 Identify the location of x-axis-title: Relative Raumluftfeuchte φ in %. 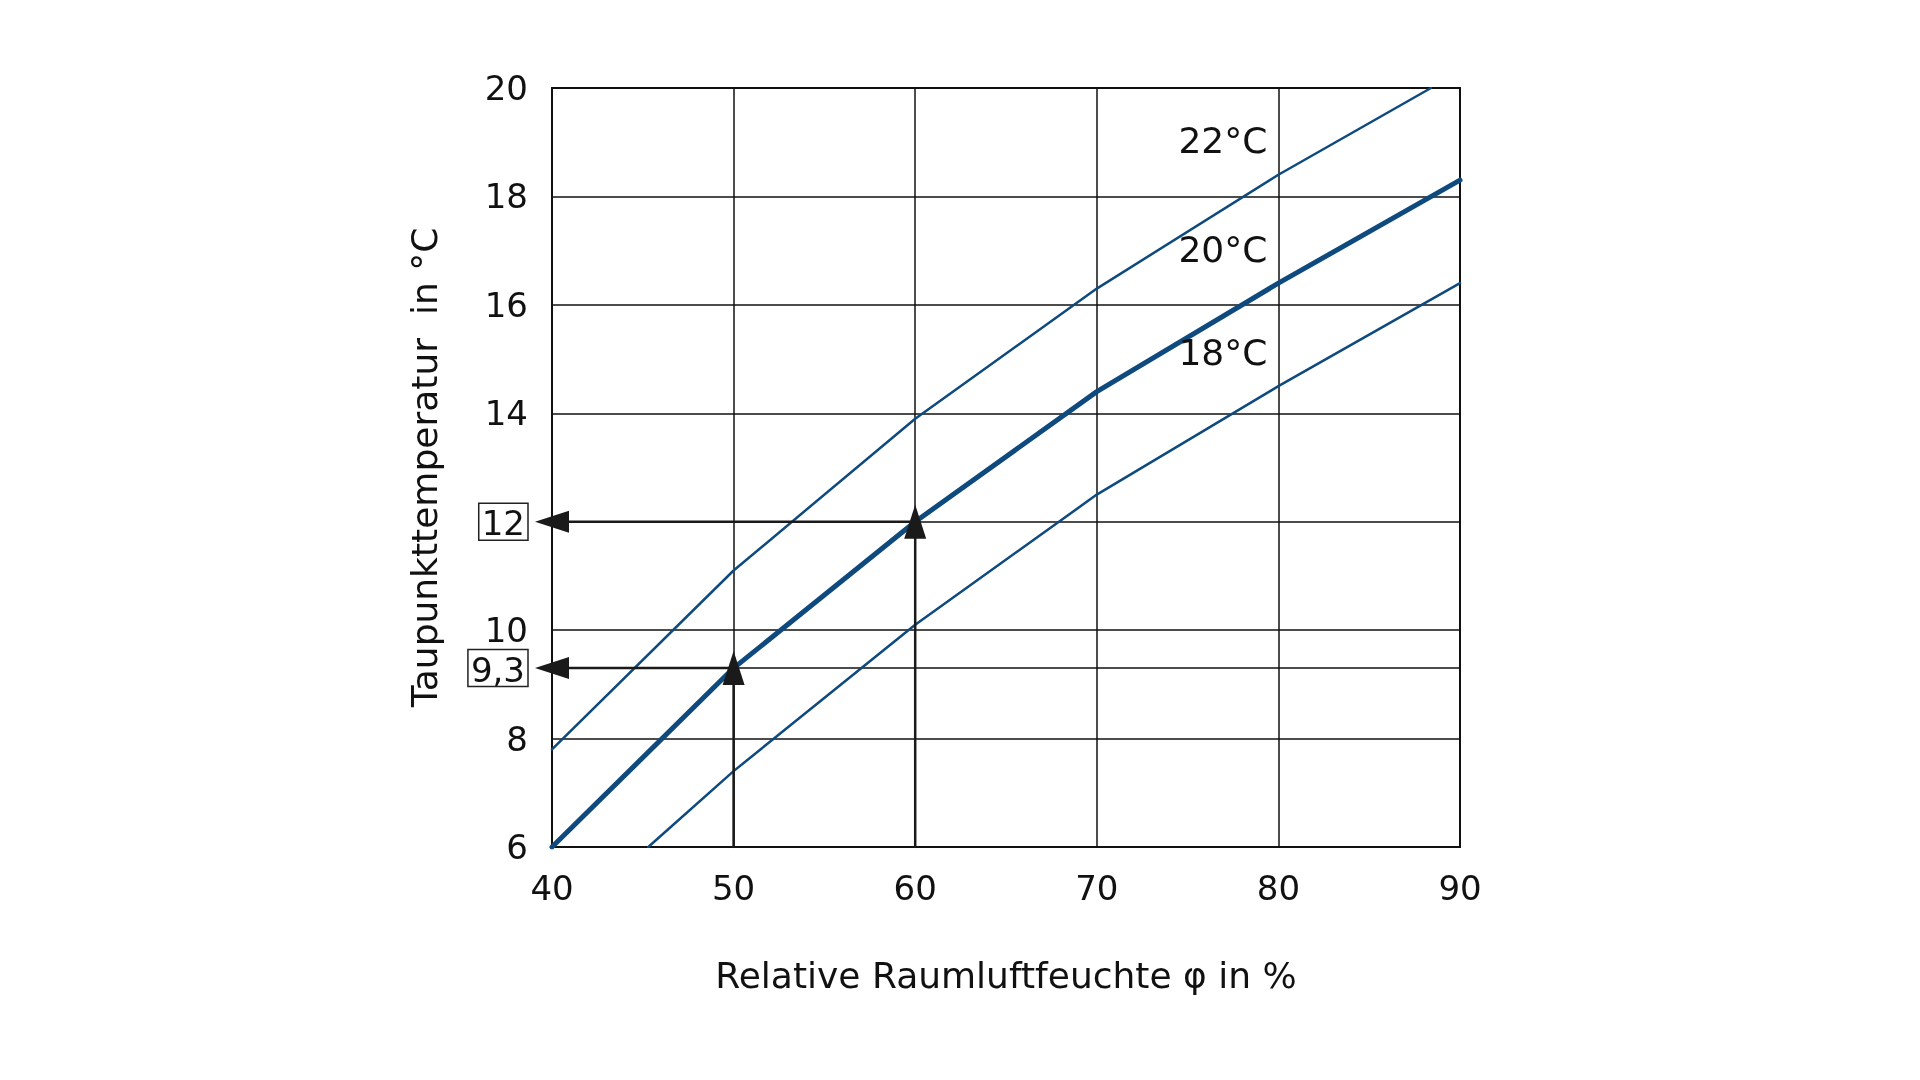
(1006, 975).